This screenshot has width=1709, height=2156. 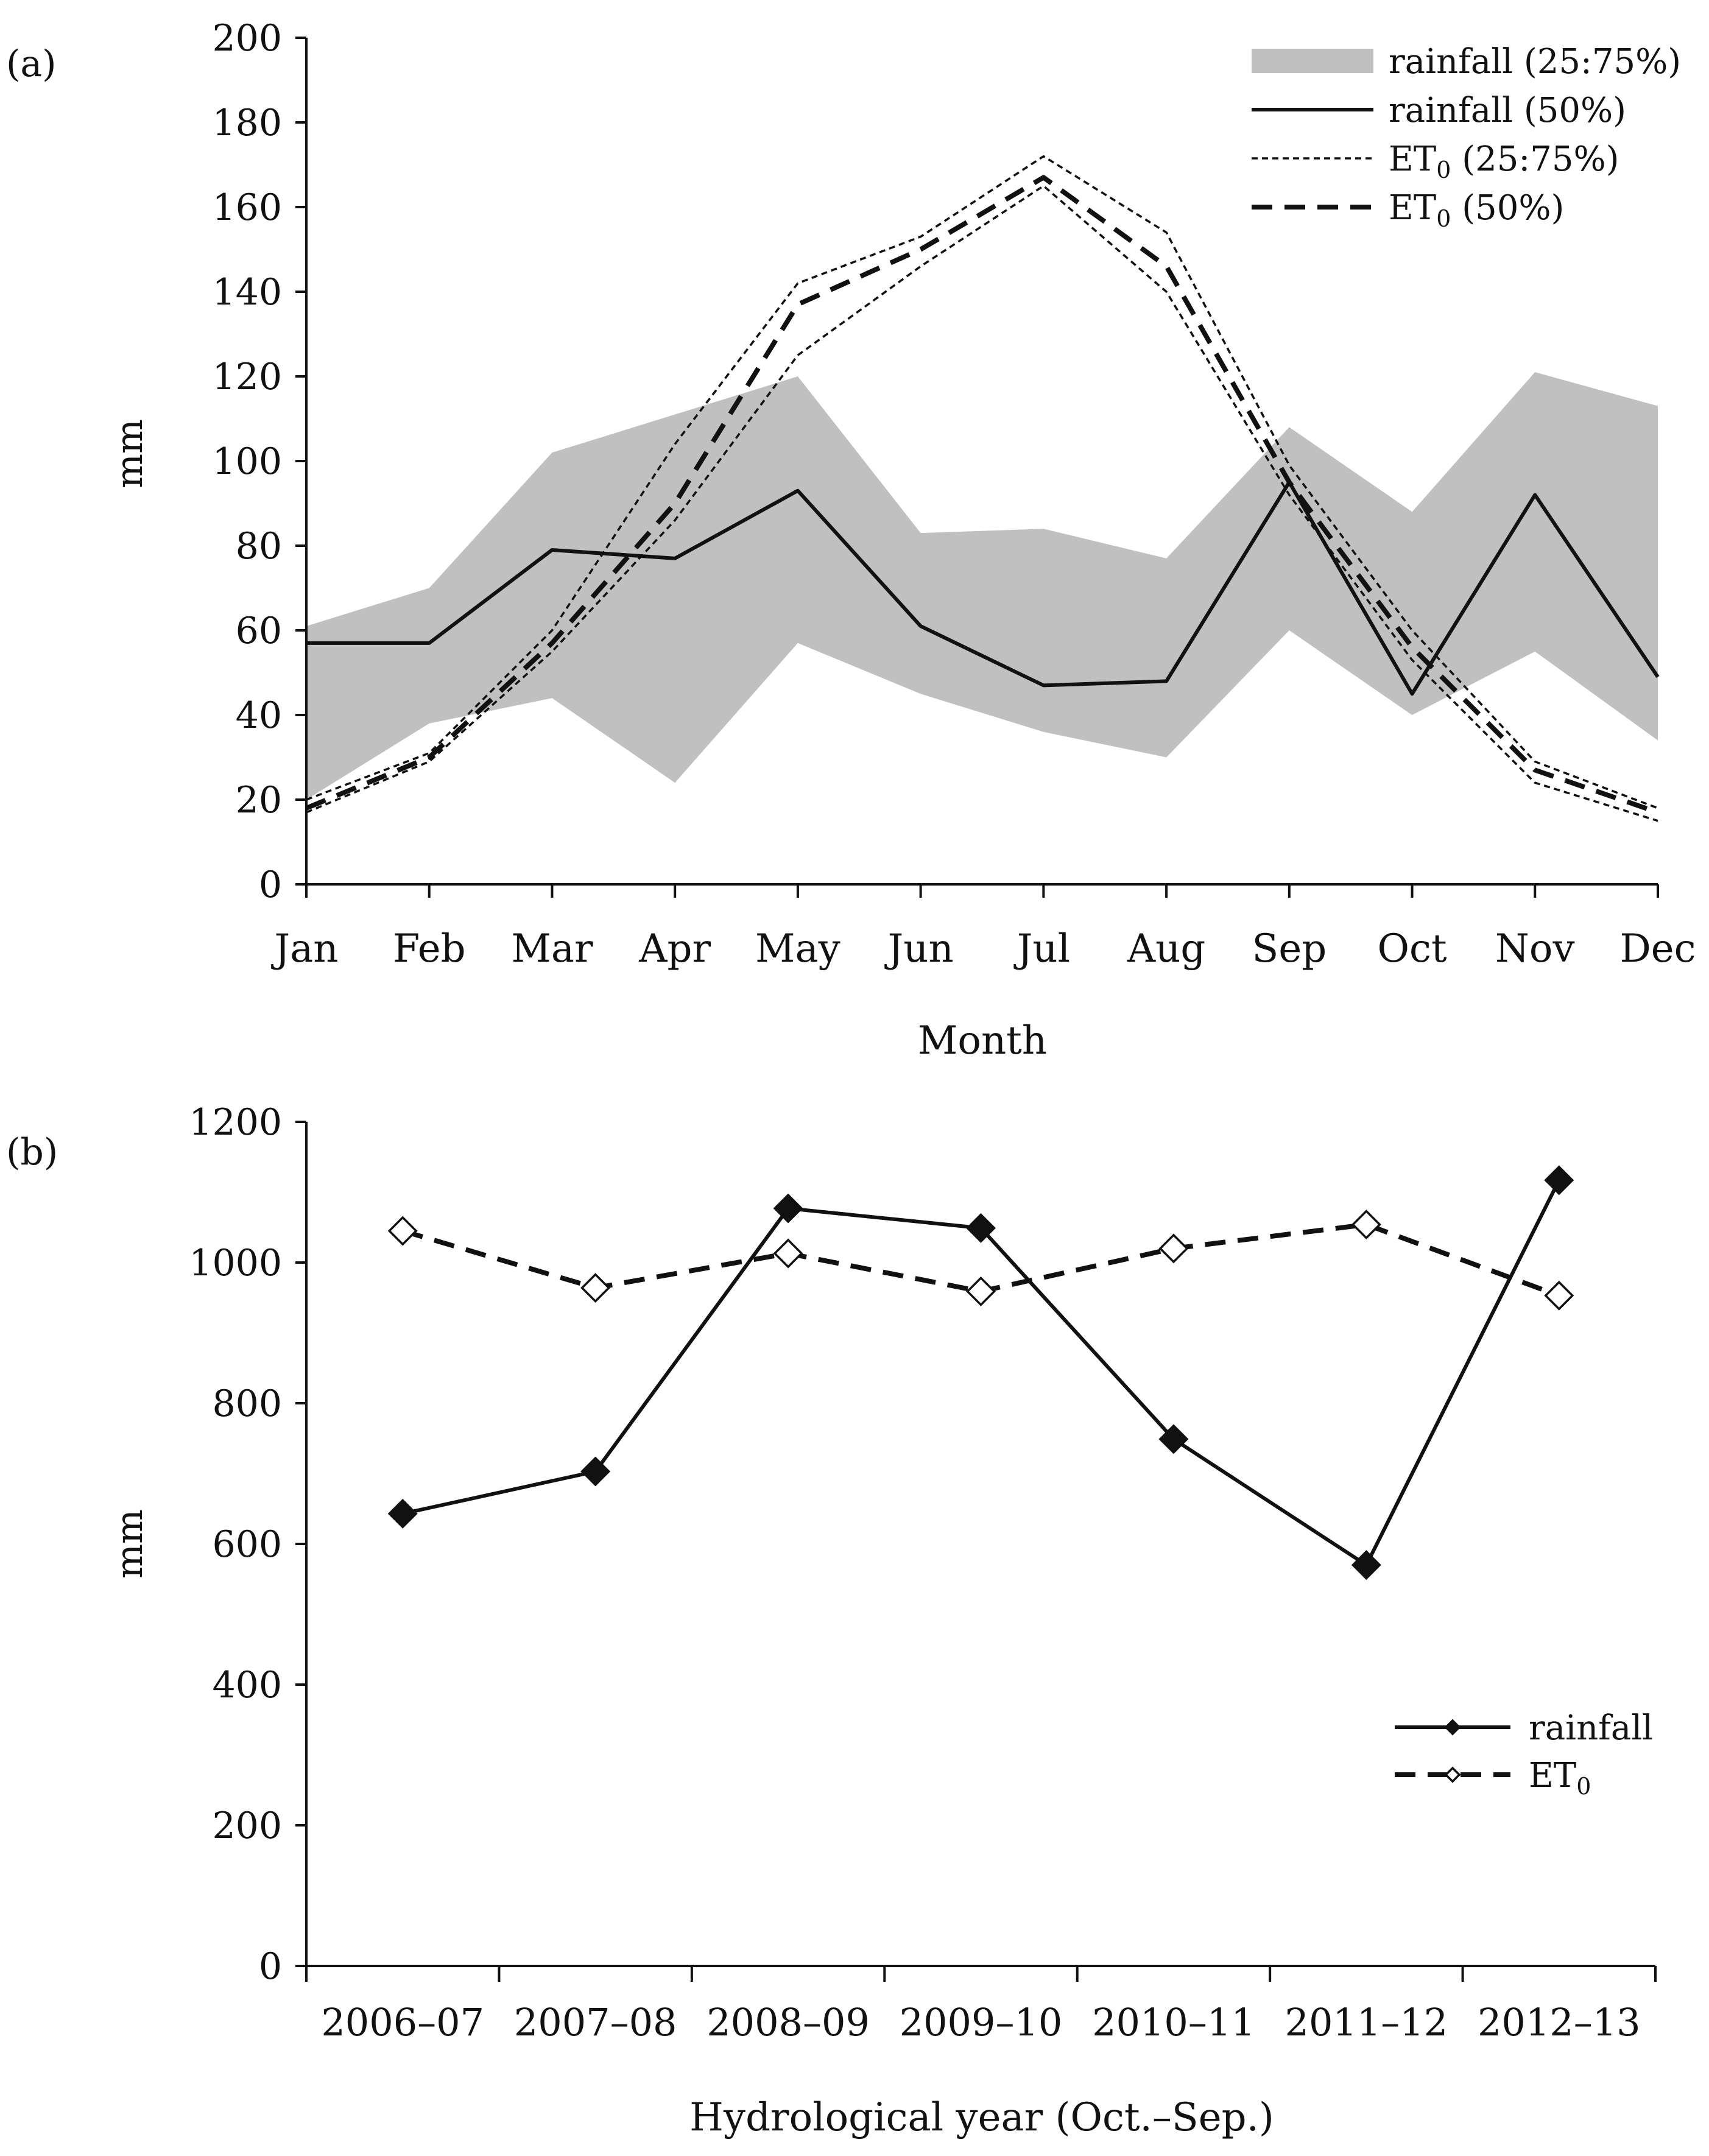 I want to click on panel-a-x-tick-label: Oct, so click(x=1412, y=948).